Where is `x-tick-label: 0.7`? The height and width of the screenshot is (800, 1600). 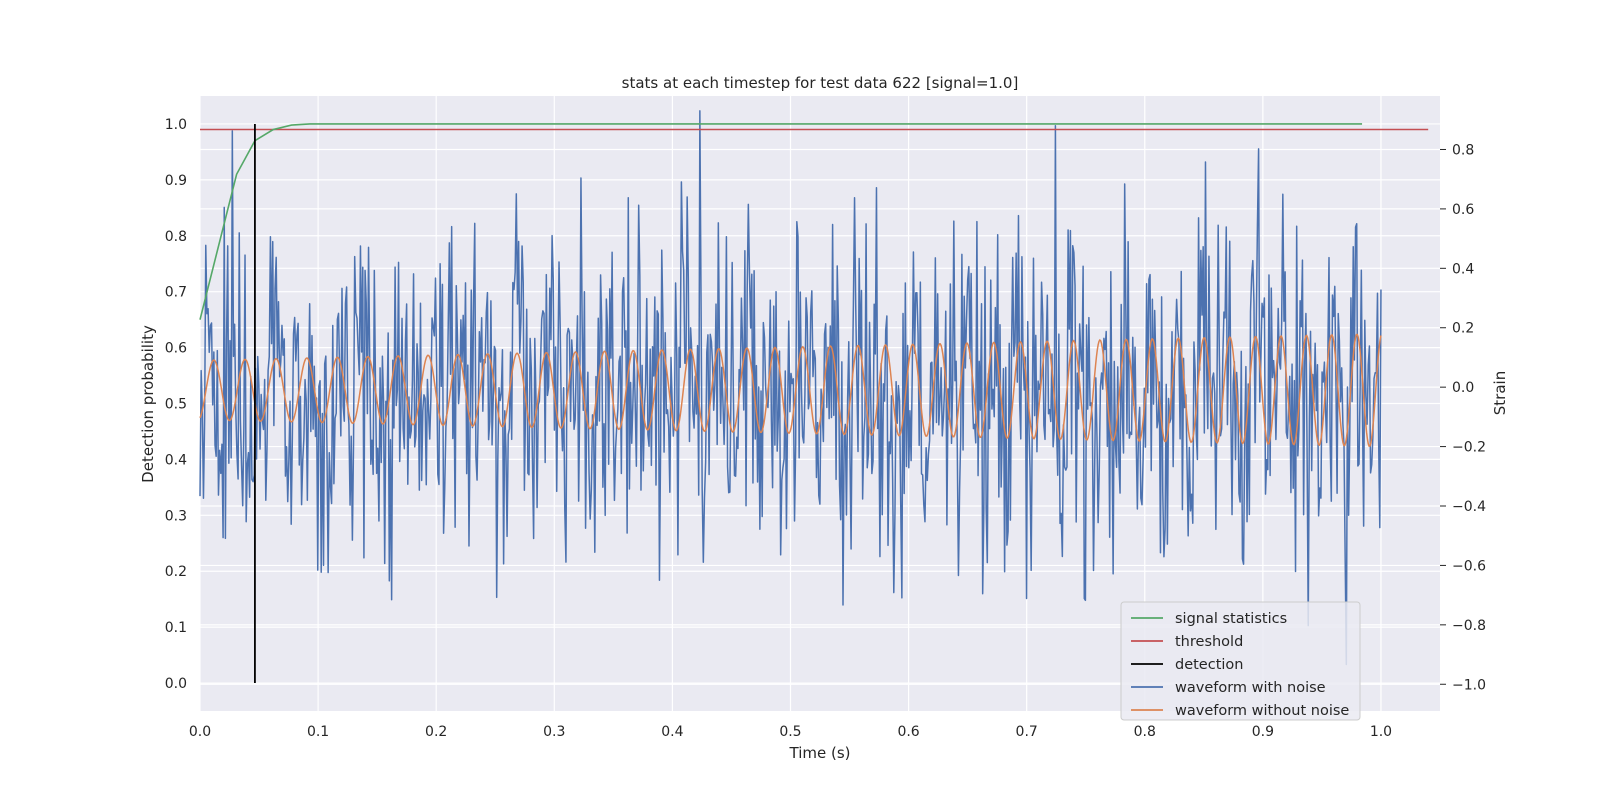 x-tick-label: 0.7 is located at coordinates (1027, 732).